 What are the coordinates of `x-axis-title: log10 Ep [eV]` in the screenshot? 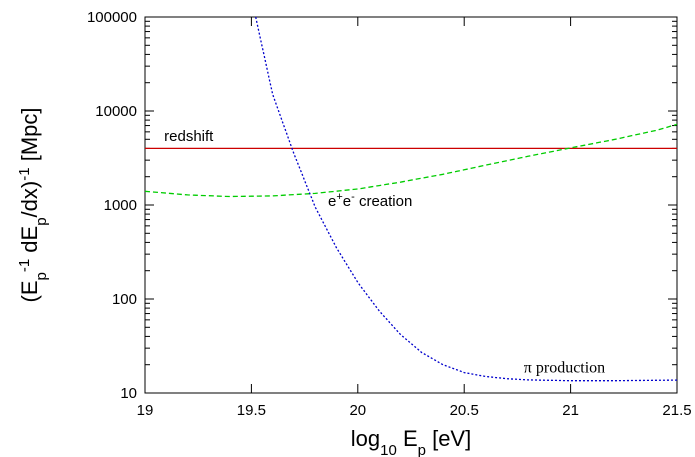 It's located at (411, 441).